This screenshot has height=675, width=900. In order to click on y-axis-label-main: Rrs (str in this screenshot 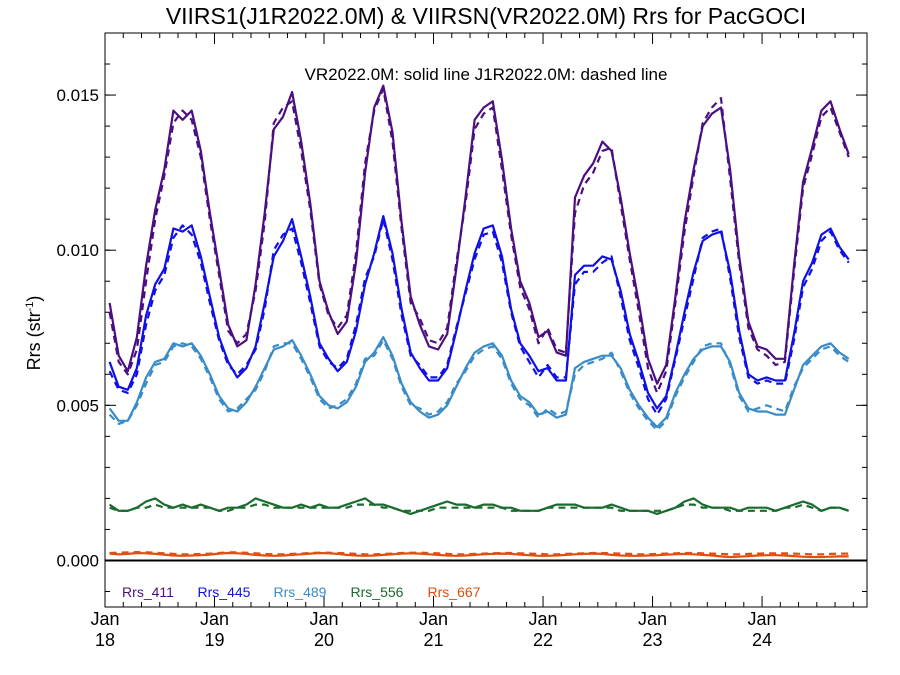, I will do `click(34, 340)`.